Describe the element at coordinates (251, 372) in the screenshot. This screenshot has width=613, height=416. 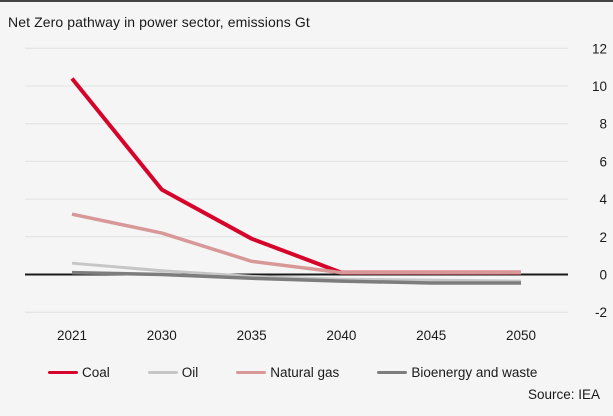
I see `legend-swatch-natural-gas` at that location.